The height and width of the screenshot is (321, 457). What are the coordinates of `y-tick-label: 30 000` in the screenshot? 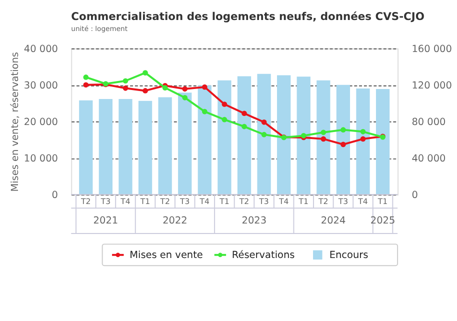 It's located at (41, 86).